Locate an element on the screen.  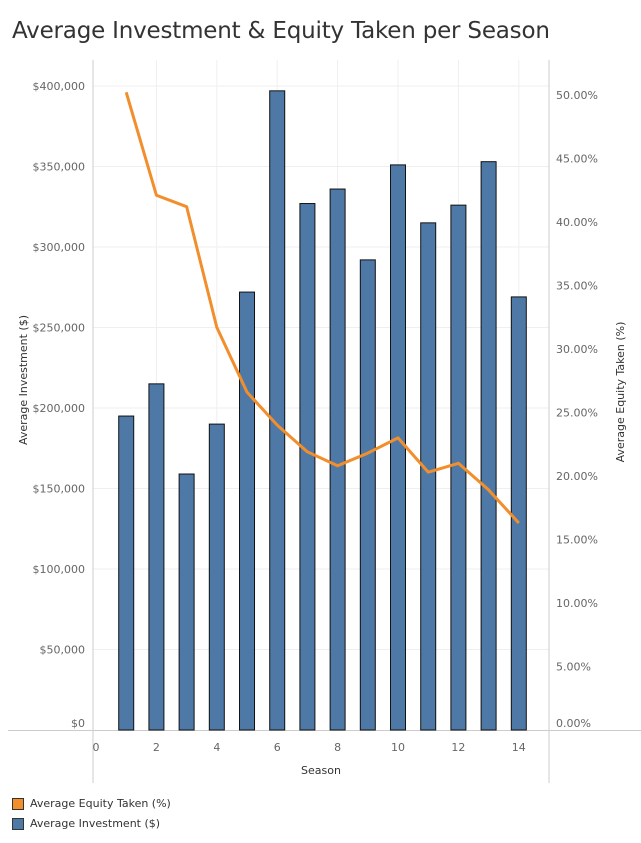
y-left-tick-label: $150,000 is located at coordinates (59, 489).